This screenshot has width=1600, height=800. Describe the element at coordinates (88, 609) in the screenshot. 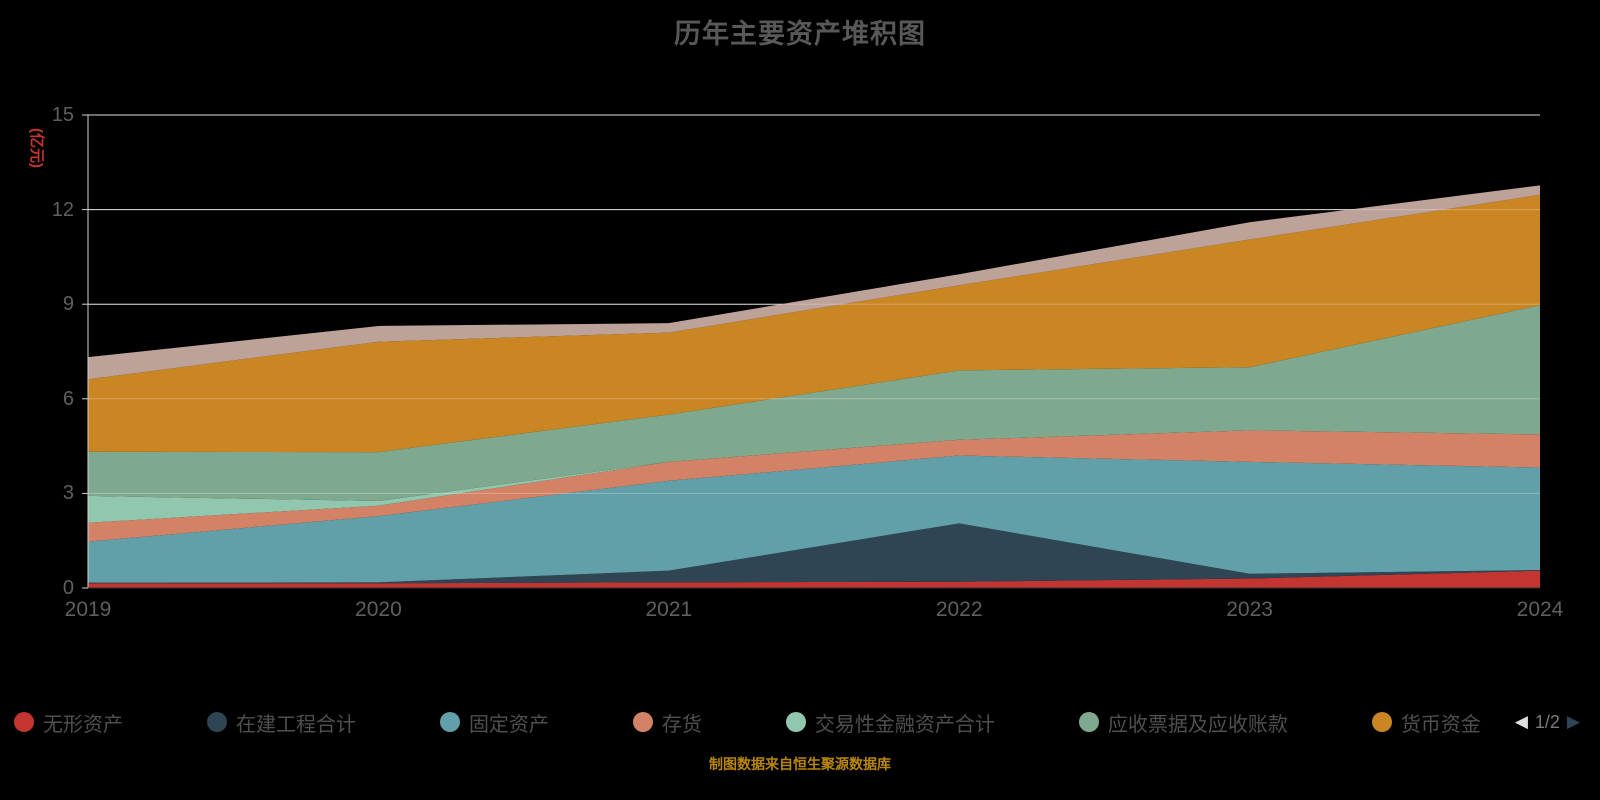

I see `x-axis-label-2019: 2019` at that location.